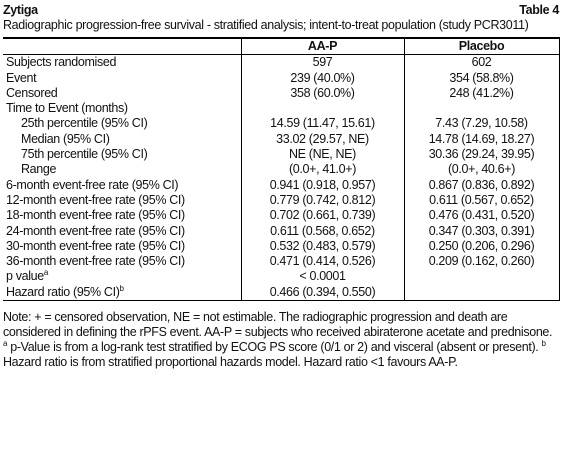 The width and height of the screenshot is (562, 476). I want to click on row-label: 36-month event-free rate (95% CI), so click(122, 261).